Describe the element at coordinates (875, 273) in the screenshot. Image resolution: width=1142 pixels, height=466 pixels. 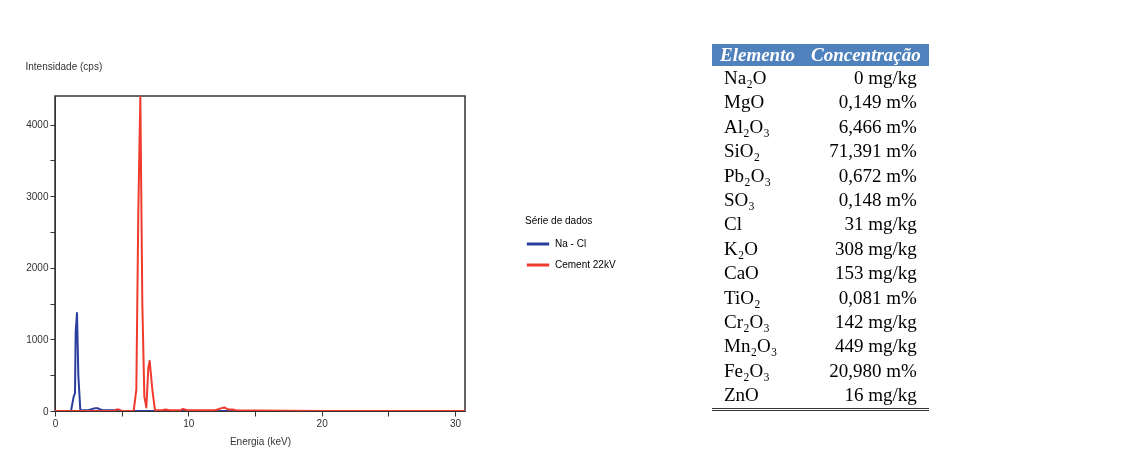
I see `text: 153 mg/kg` at that location.